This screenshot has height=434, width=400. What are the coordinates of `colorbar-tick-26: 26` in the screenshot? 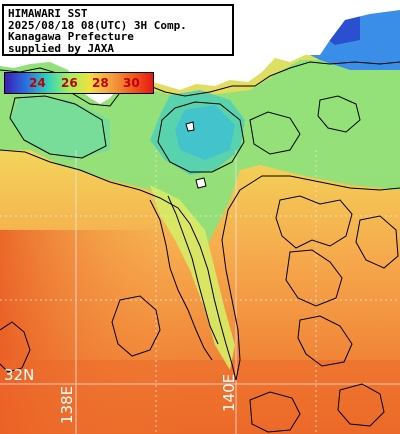 It's located at (69, 83).